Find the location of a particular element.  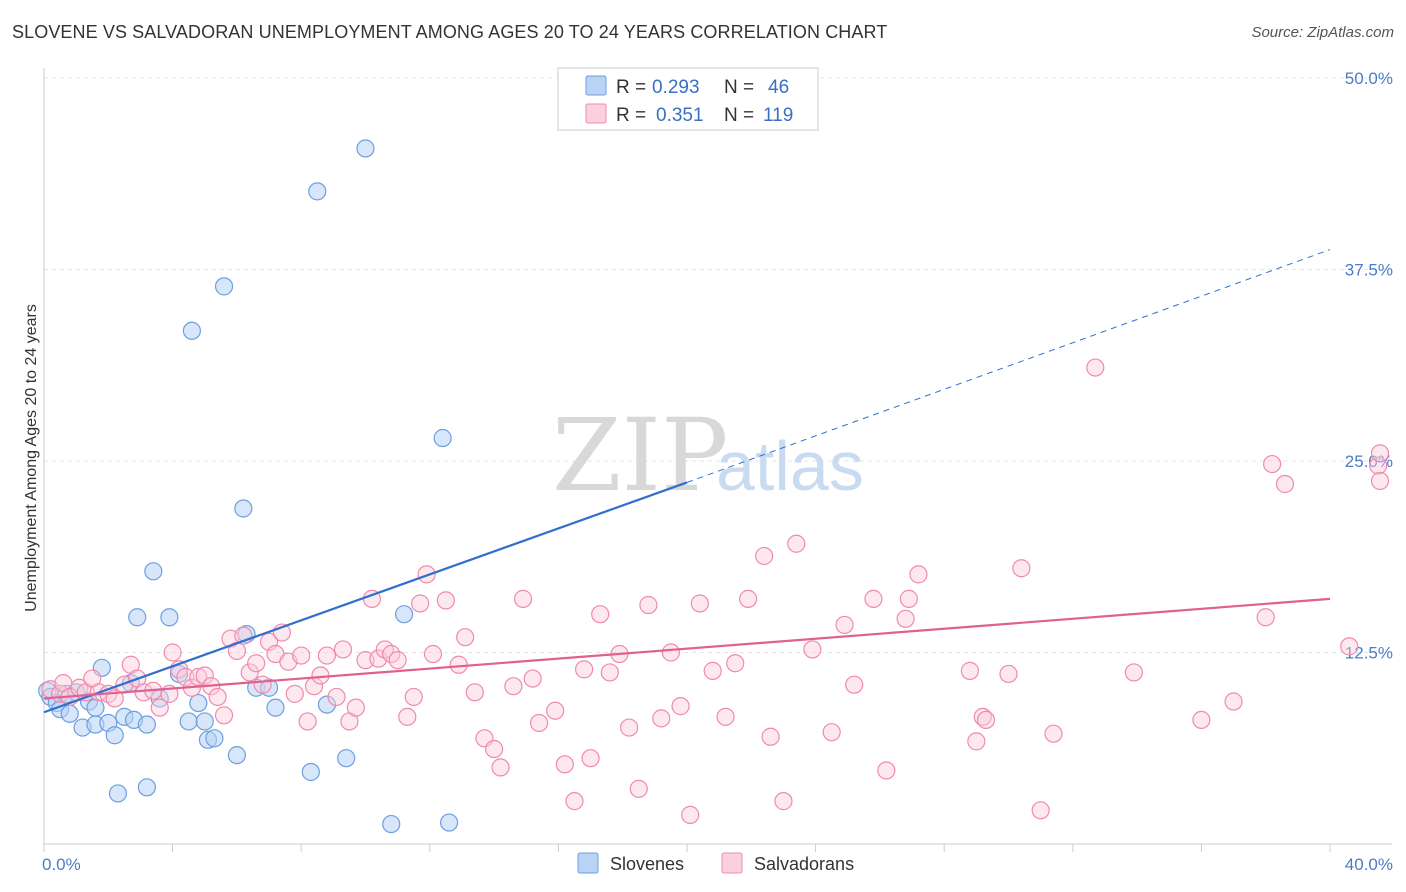

trend-line-slovenes is located at coordinates (365, 597).